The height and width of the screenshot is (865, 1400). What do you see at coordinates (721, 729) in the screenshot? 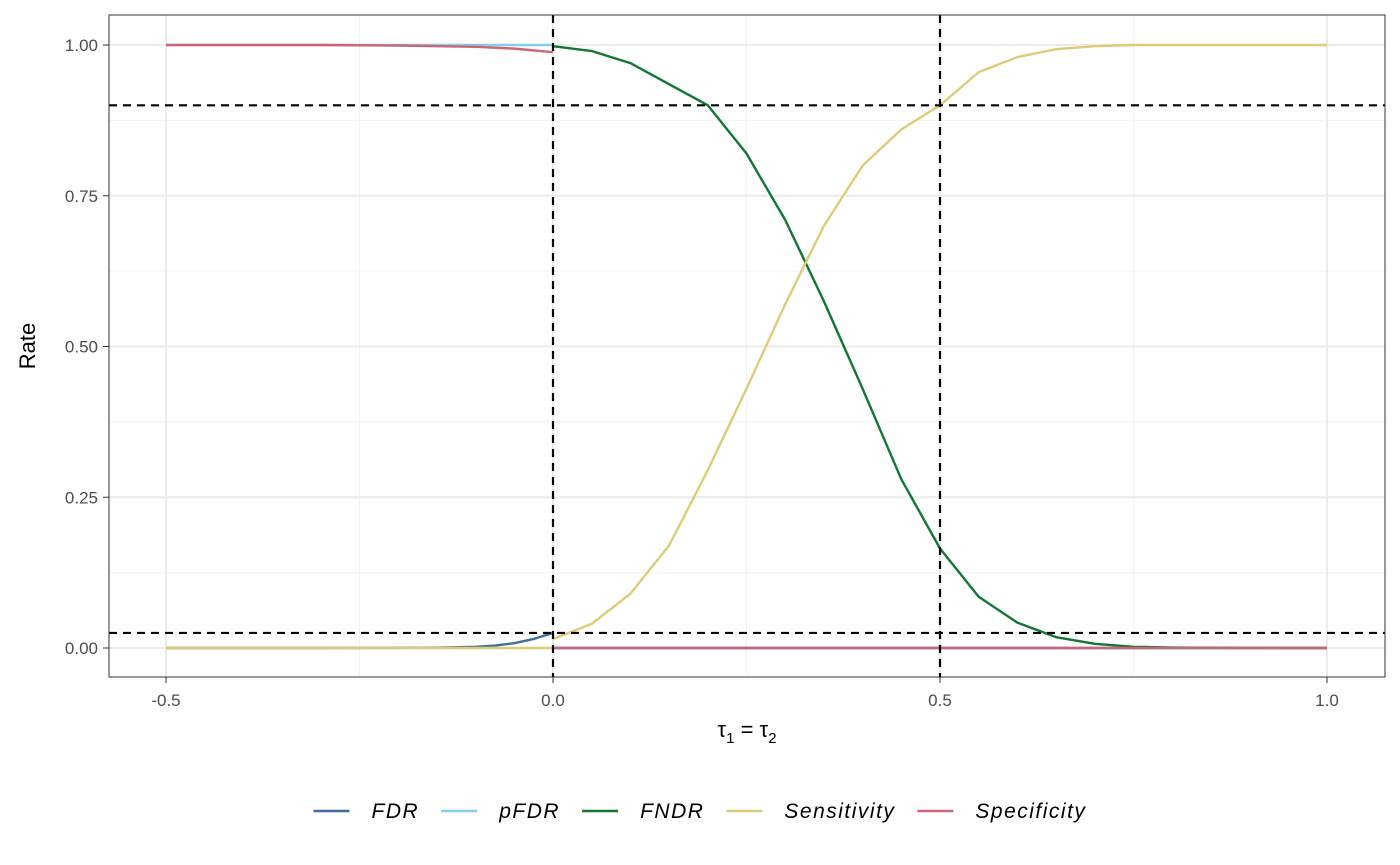
I see `x-axis-title-symbol: τ` at bounding box center [721, 729].